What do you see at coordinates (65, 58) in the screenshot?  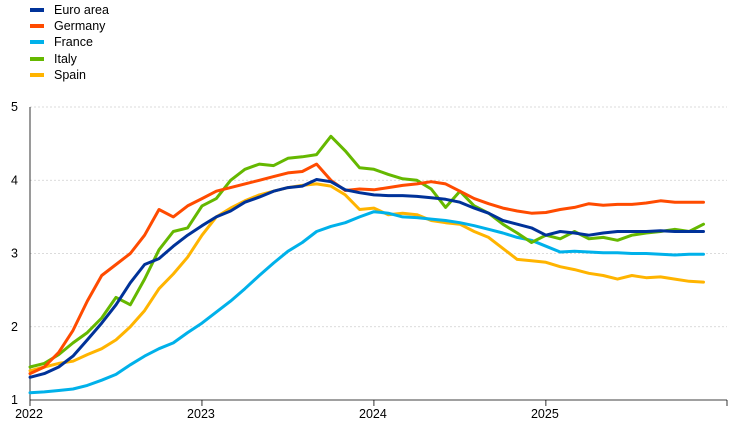 I see `legend-label: Italy` at bounding box center [65, 58].